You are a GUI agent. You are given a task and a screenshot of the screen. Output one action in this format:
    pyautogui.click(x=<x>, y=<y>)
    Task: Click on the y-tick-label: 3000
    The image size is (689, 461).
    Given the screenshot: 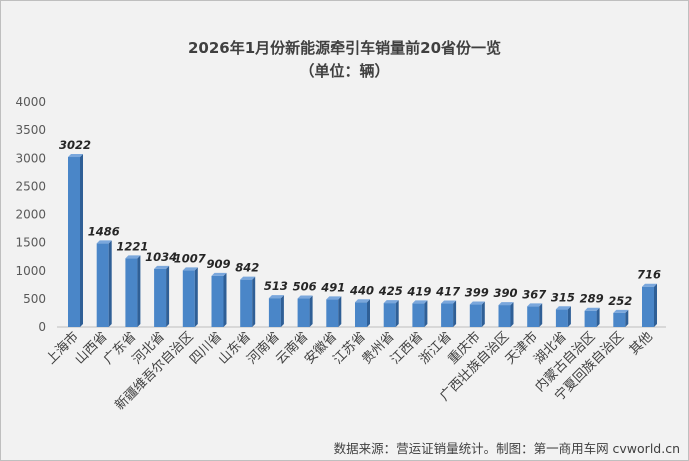 What is the action you would take?
    pyautogui.click(x=30, y=158)
    